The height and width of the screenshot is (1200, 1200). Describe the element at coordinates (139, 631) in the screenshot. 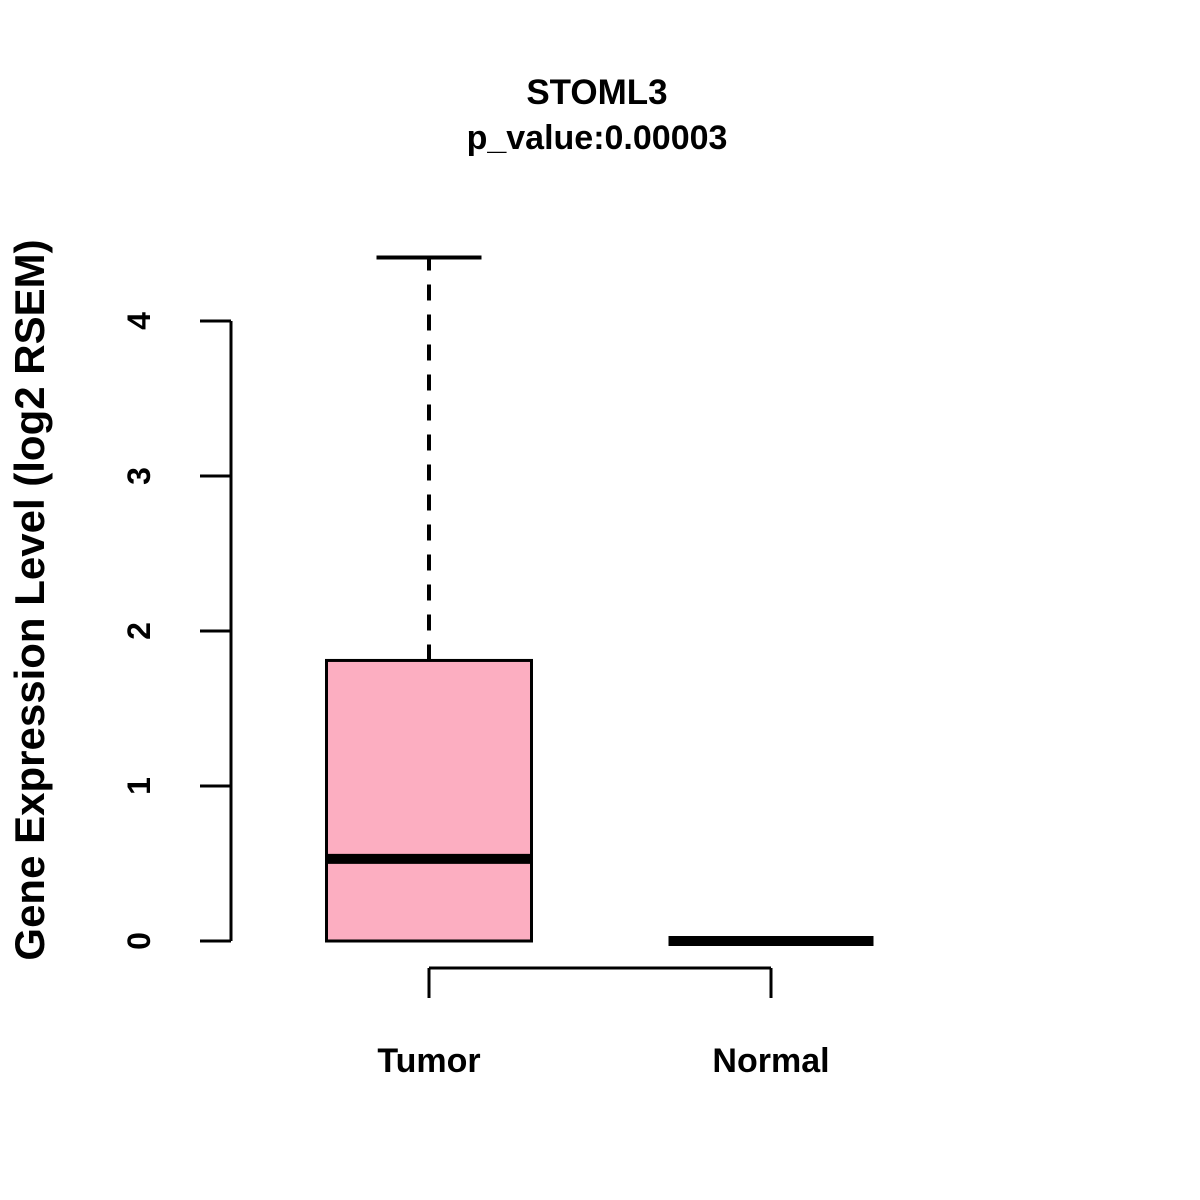

I see `y-tick-label: 2` at that location.